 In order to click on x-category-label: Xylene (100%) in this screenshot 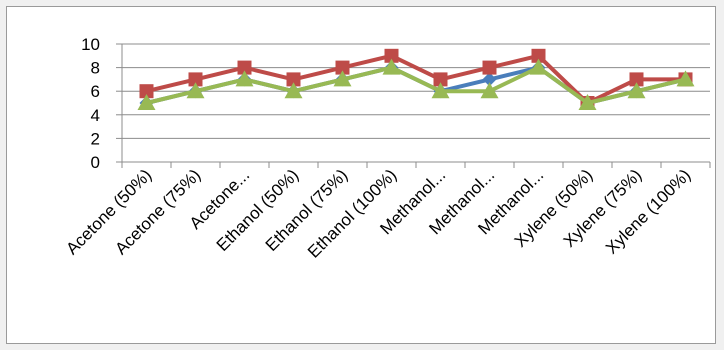, I will do `click(648, 211)`.